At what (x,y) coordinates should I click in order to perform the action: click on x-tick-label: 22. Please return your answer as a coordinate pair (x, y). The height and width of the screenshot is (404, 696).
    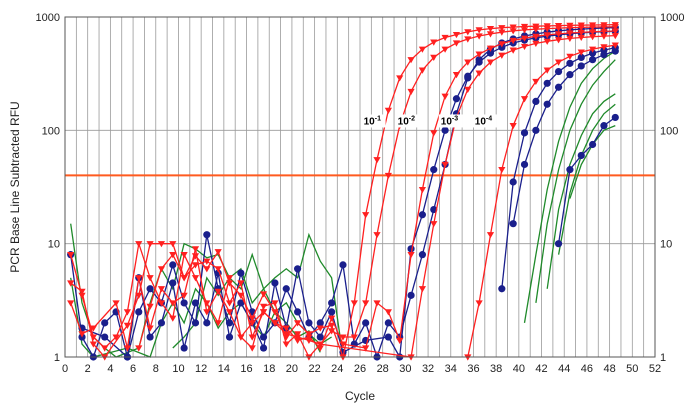
    Looking at the image, I should click on (314, 369).